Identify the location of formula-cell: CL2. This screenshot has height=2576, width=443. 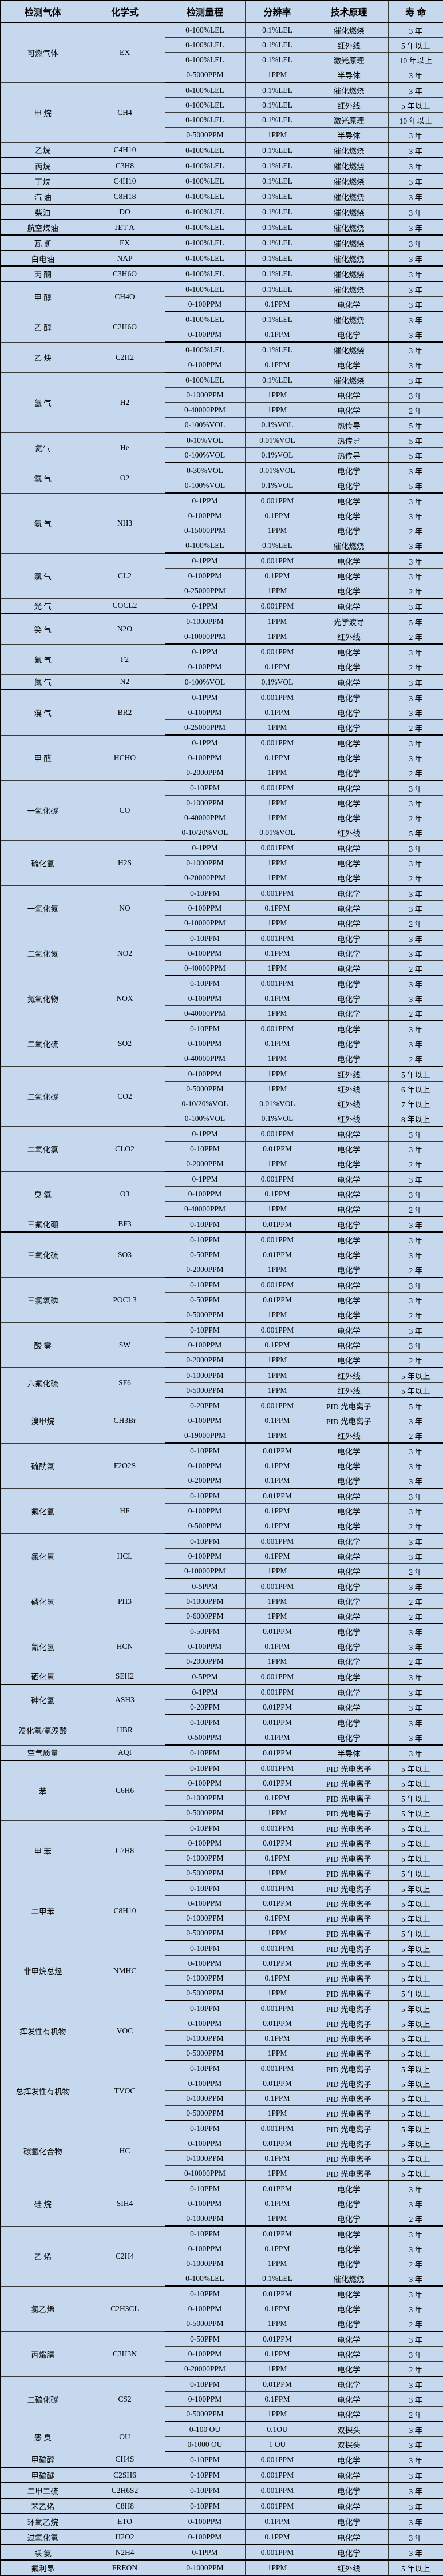
(124, 575).